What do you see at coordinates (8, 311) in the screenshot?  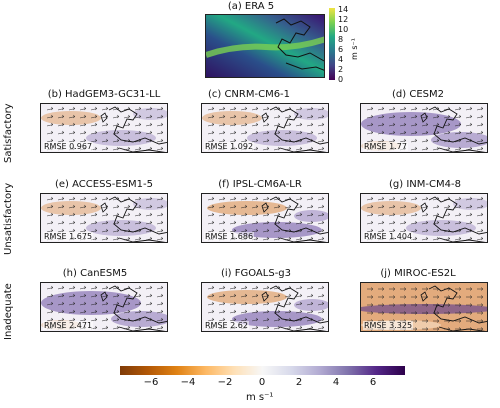 I see `row-label-inadequate: Inadequate` at bounding box center [8, 311].